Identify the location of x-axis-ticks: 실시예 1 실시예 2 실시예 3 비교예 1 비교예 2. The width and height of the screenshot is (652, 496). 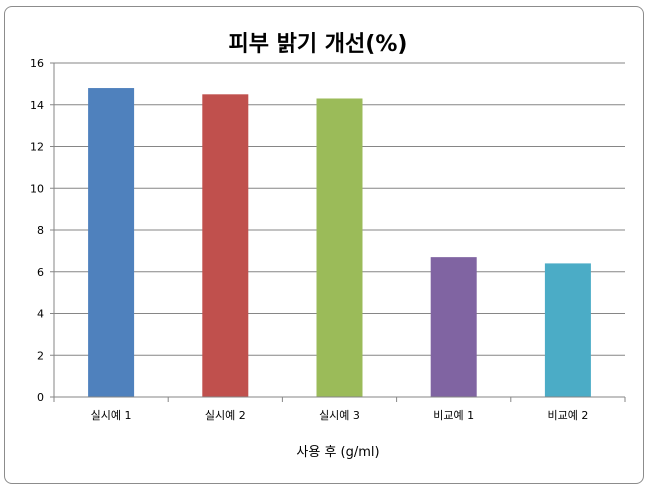
(339, 409).